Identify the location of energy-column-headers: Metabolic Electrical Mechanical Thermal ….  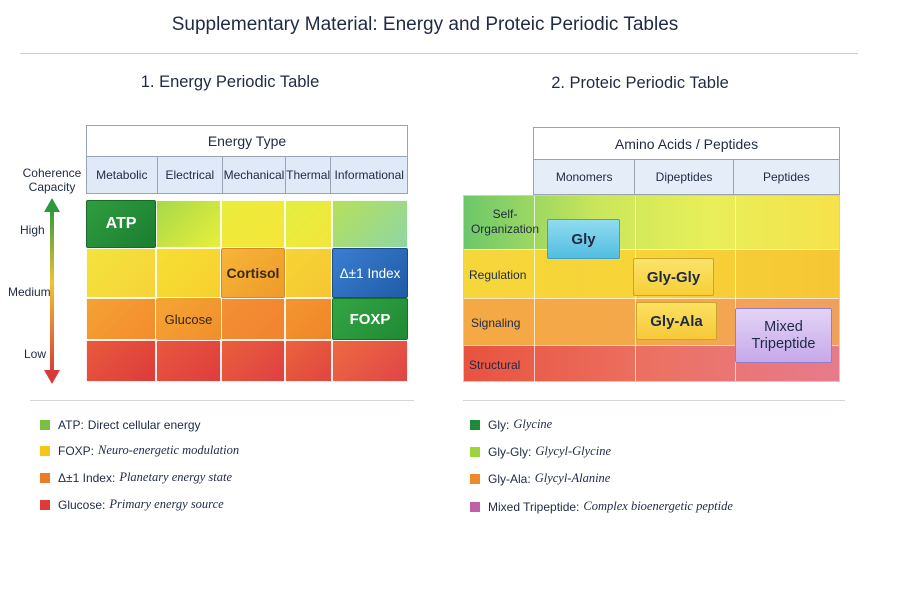
(247, 175).